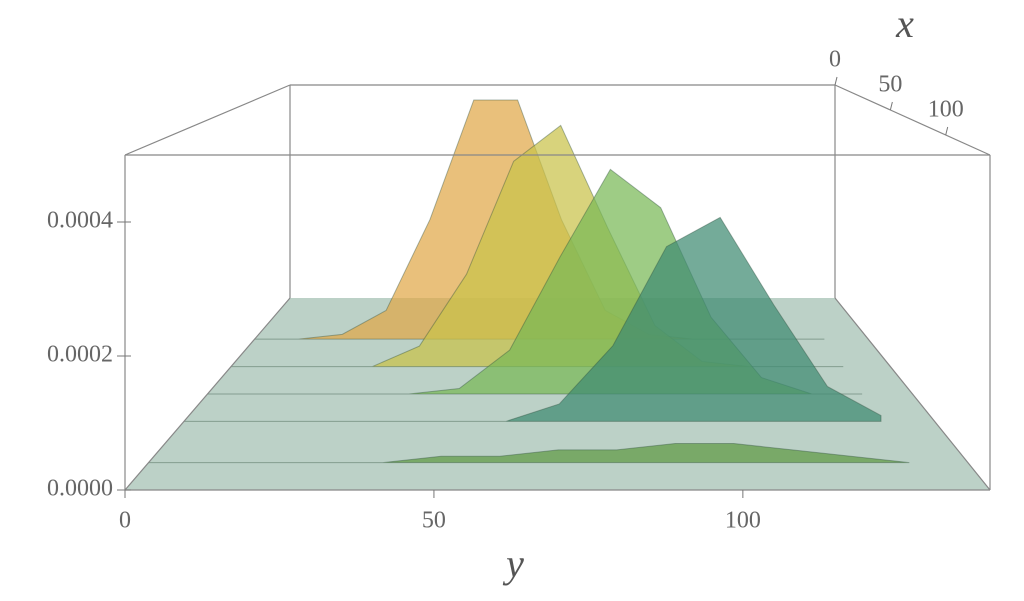 The image size is (1024, 601). What do you see at coordinates (434, 521) in the screenshot?
I see `y-tick-label: 50` at bounding box center [434, 521].